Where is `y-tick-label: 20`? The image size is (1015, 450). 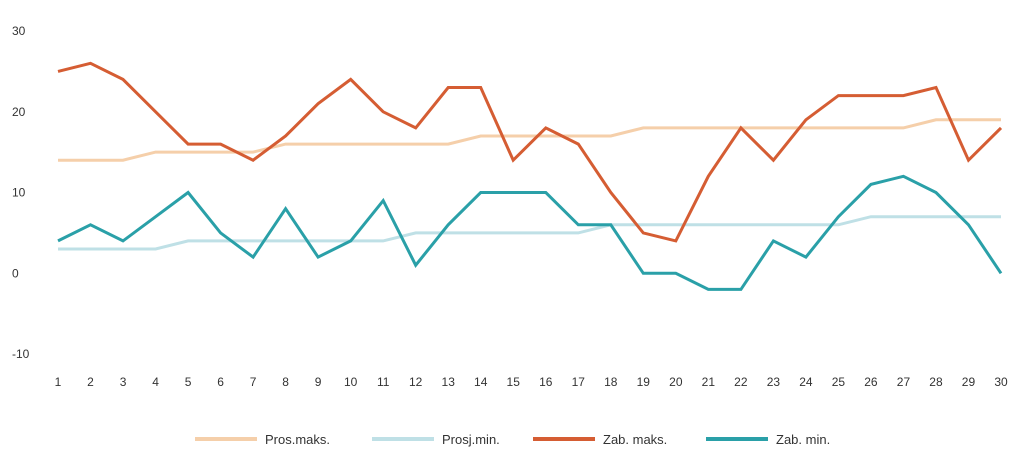
y-tick-label: 20 is located at coordinates (19, 112).